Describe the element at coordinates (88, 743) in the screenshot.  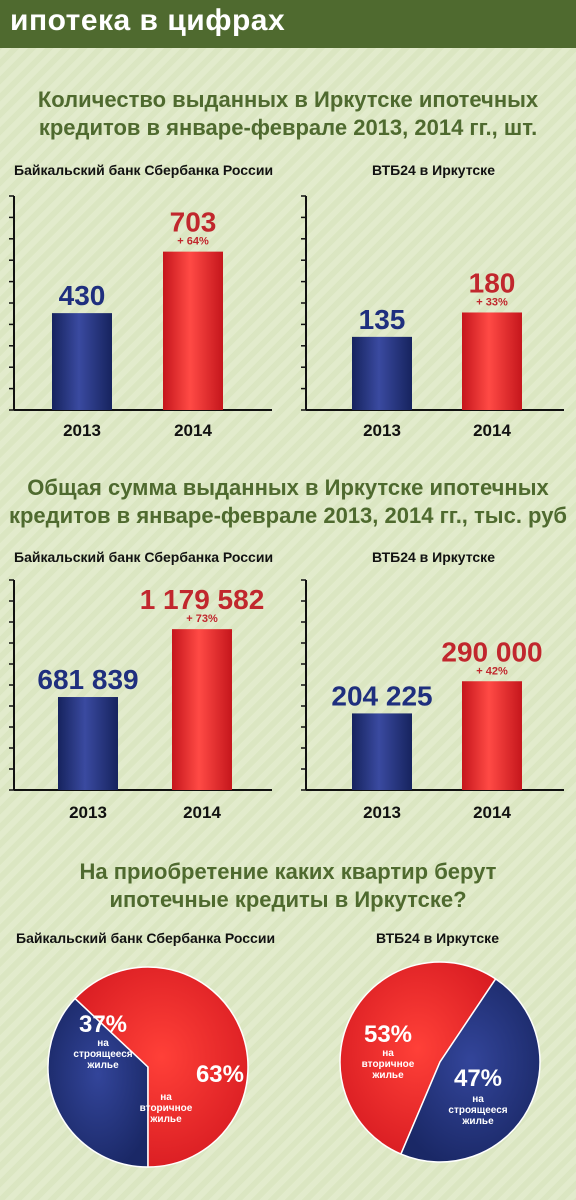
I see `chart3-bar-2013` at that location.